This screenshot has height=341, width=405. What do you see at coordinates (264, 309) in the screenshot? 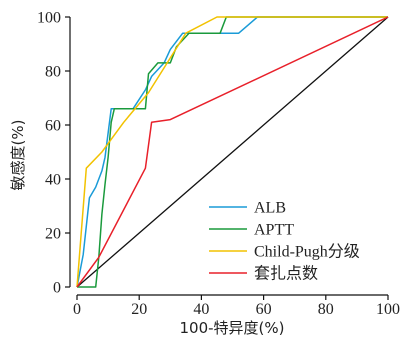
I see `x-tick-label: 60` at bounding box center [264, 309].